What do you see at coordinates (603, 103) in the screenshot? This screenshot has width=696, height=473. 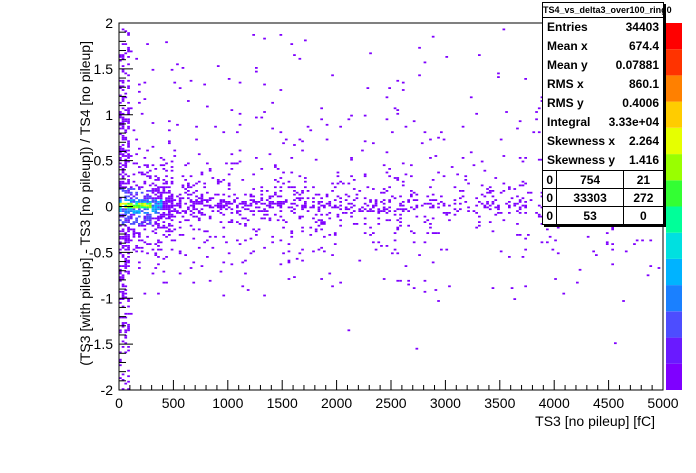 I see `stats-row: RMS y 0.4006` at bounding box center [603, 103].